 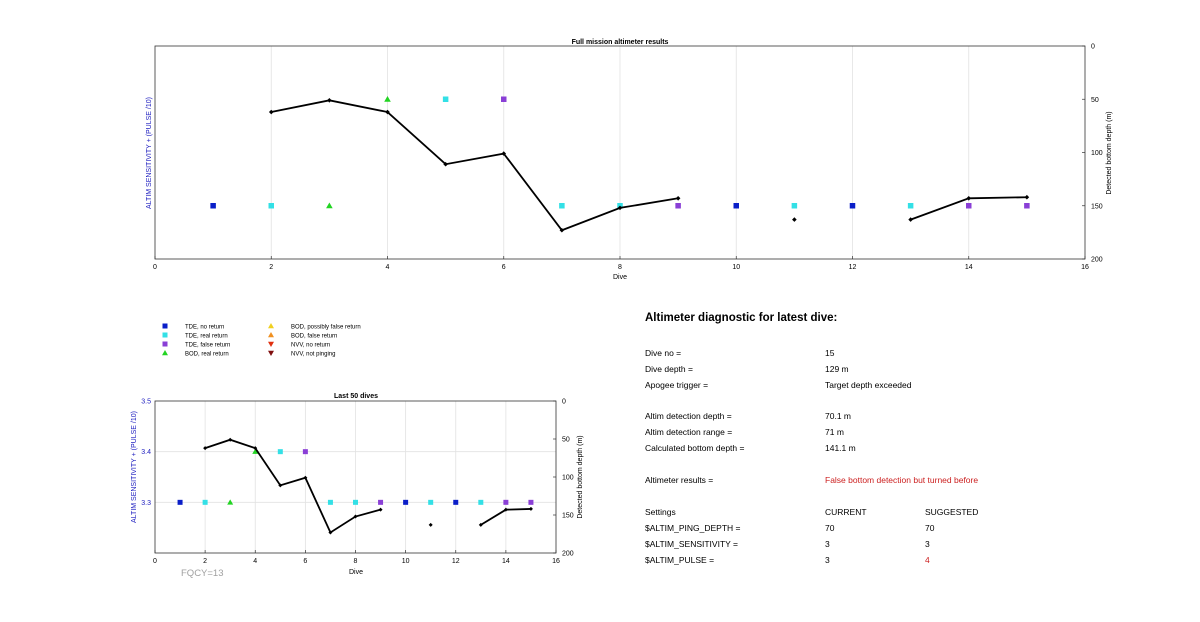 I want to click on y-left-tick-label: 3.4, so click(x=146, y=452).